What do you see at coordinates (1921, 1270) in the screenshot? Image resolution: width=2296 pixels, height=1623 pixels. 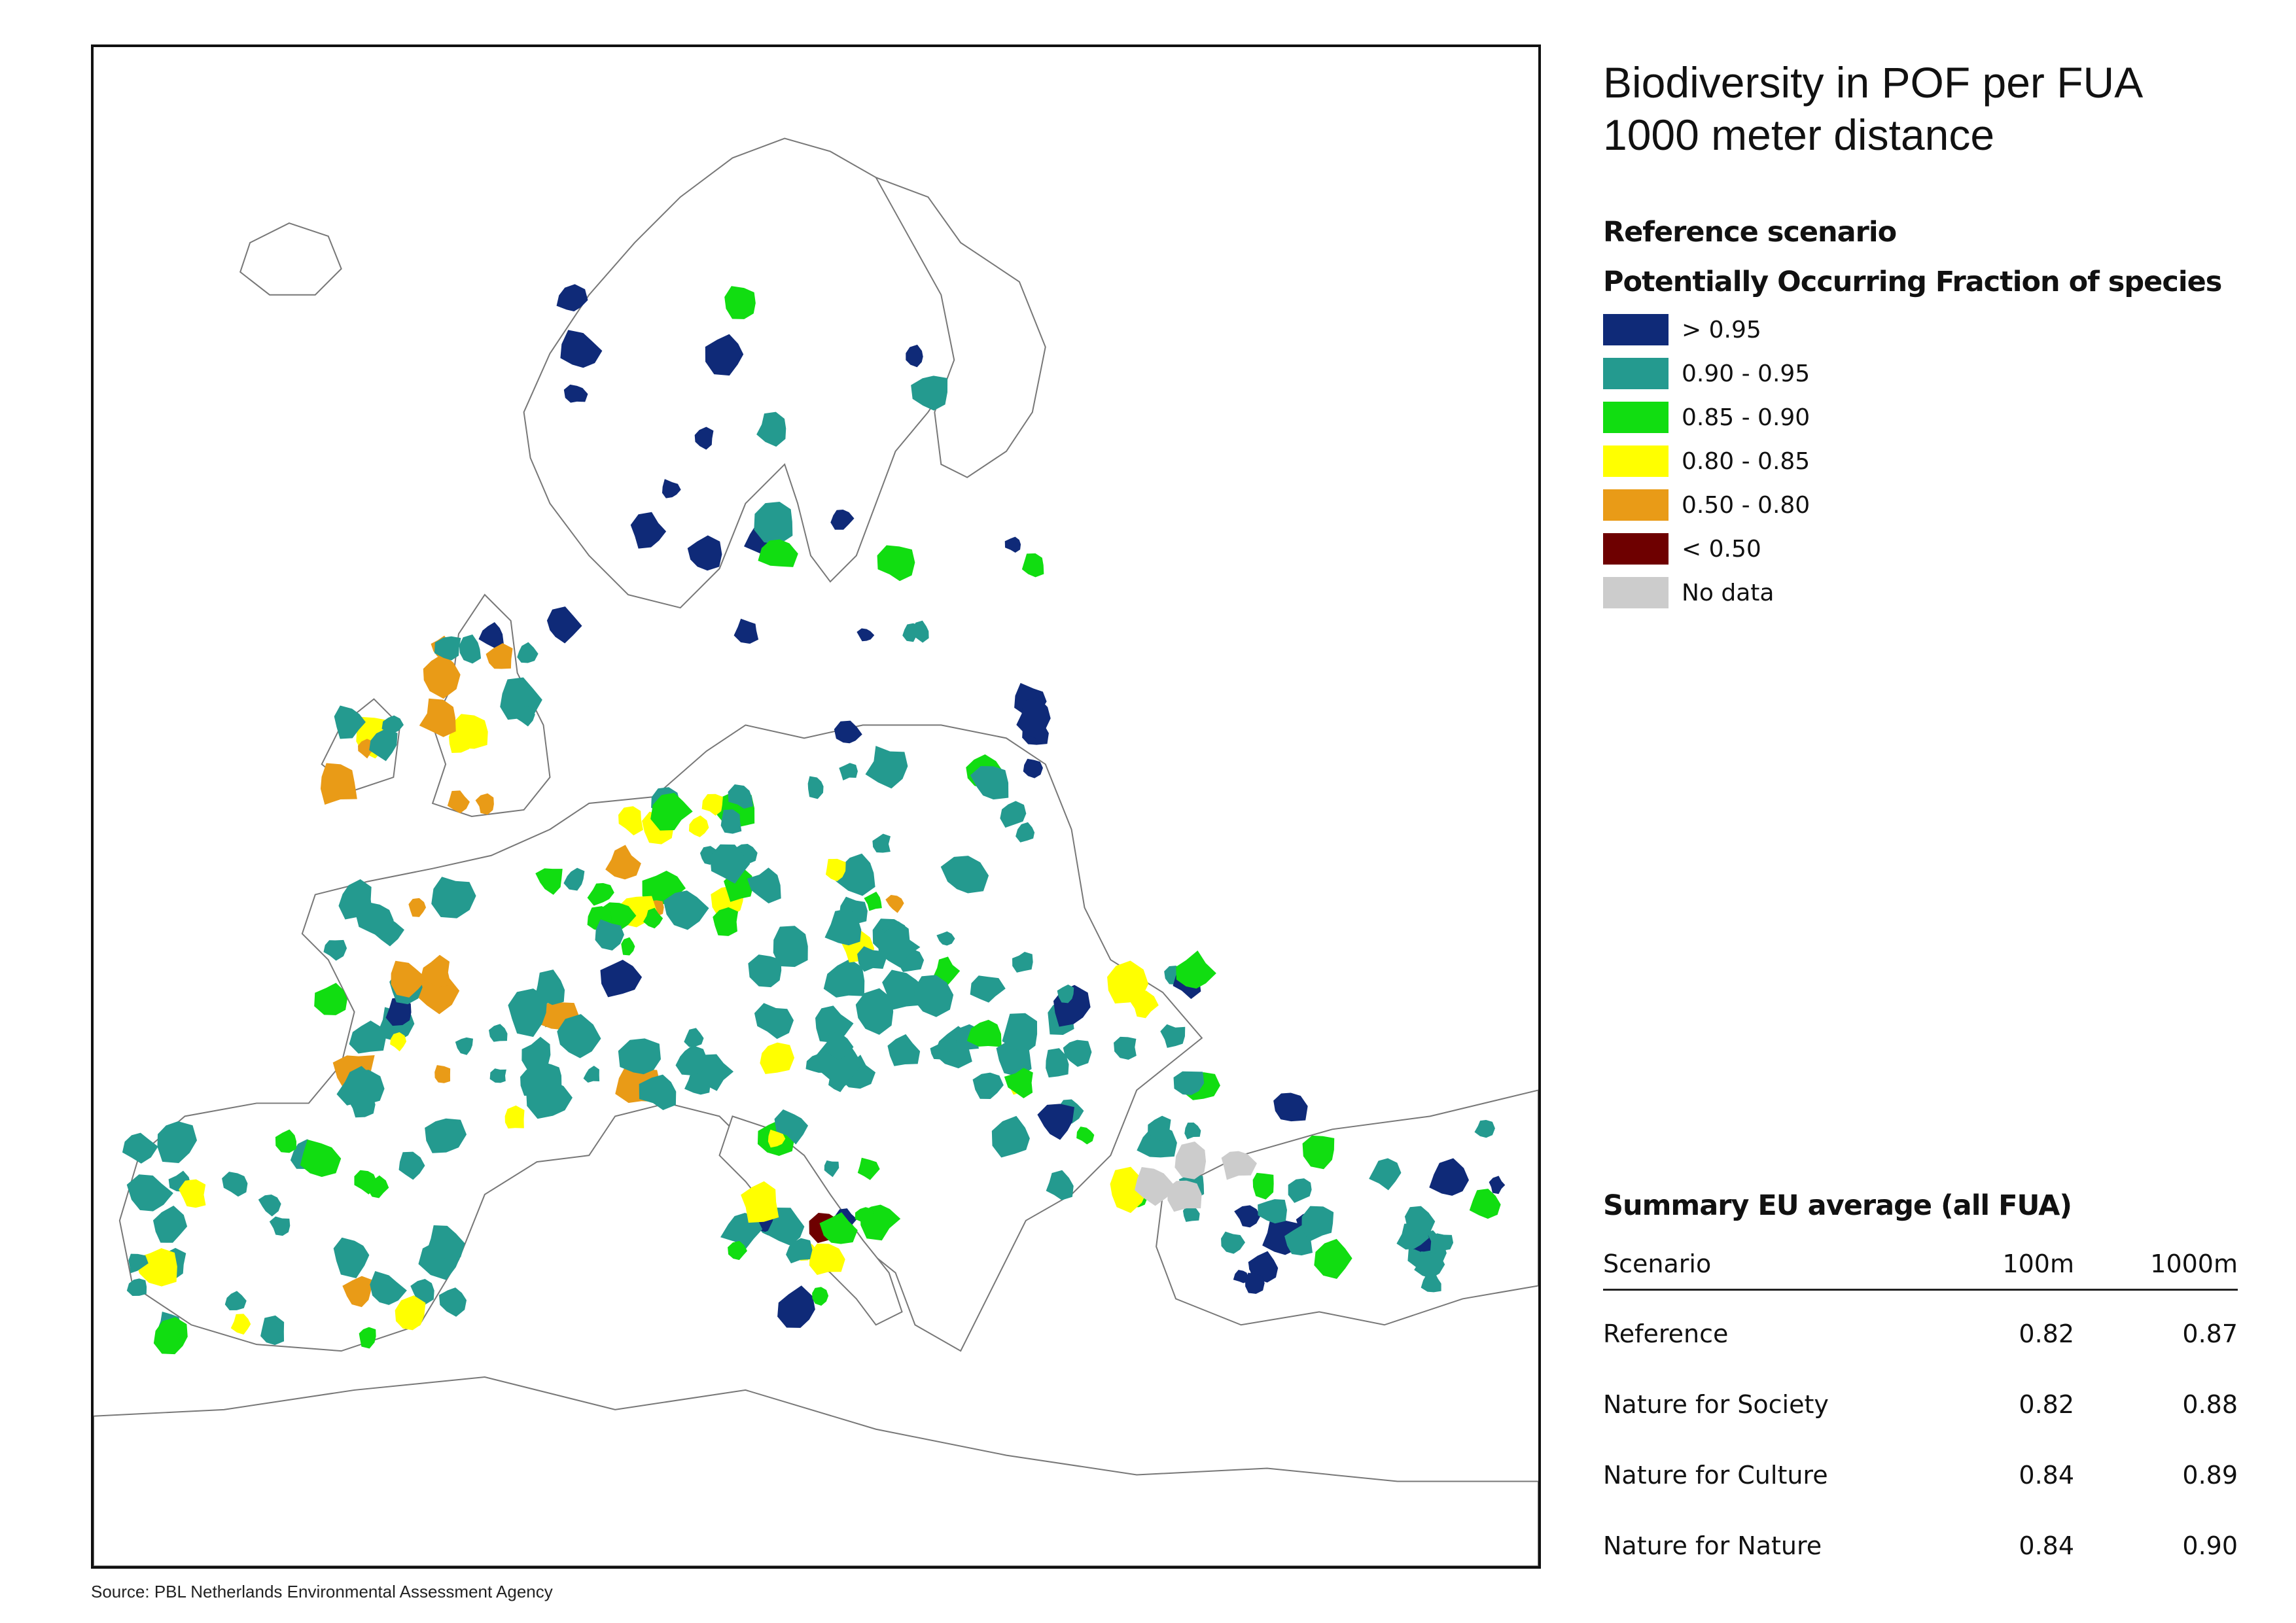 I see `summary-header-row: Scenario 100m 1000m` at bounding box center [1921, 1270].